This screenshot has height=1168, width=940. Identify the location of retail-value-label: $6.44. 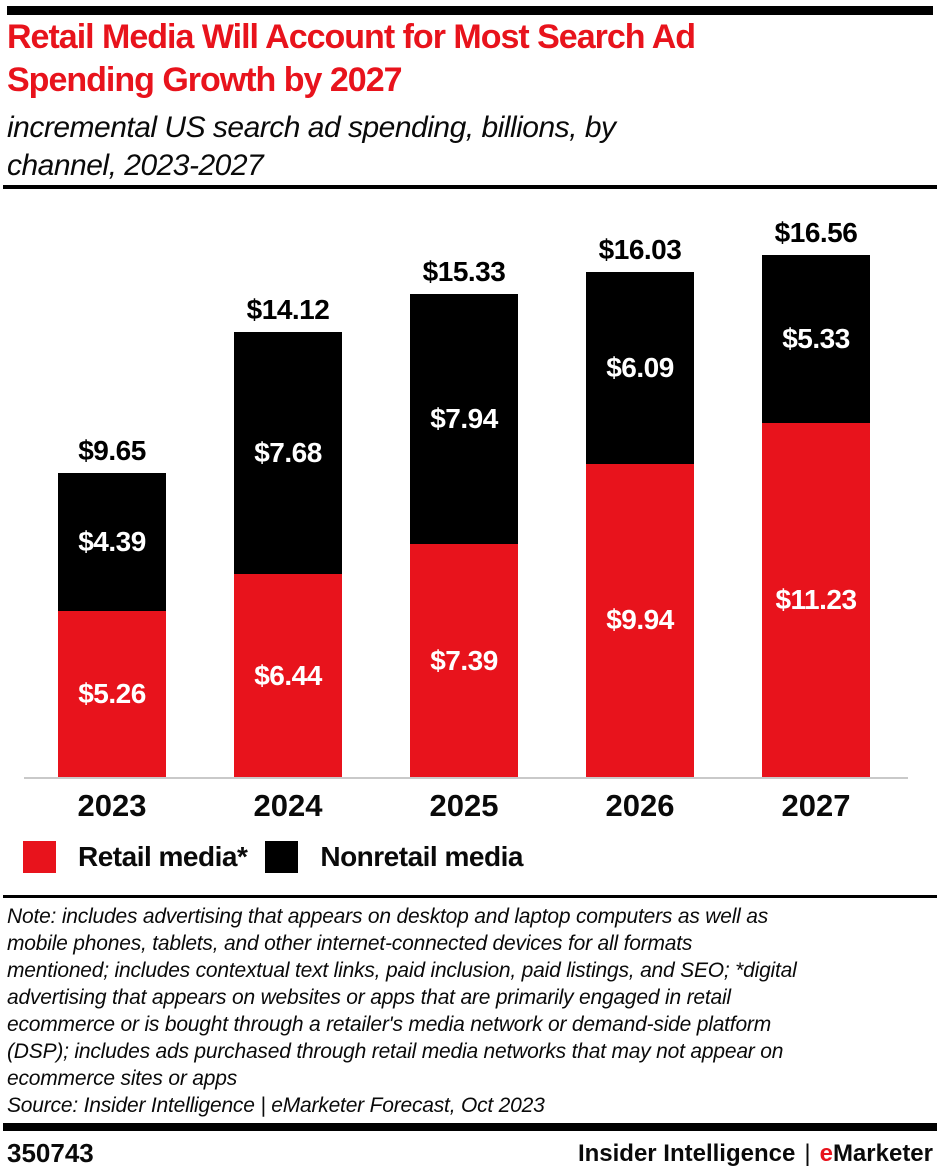
(288, 675).